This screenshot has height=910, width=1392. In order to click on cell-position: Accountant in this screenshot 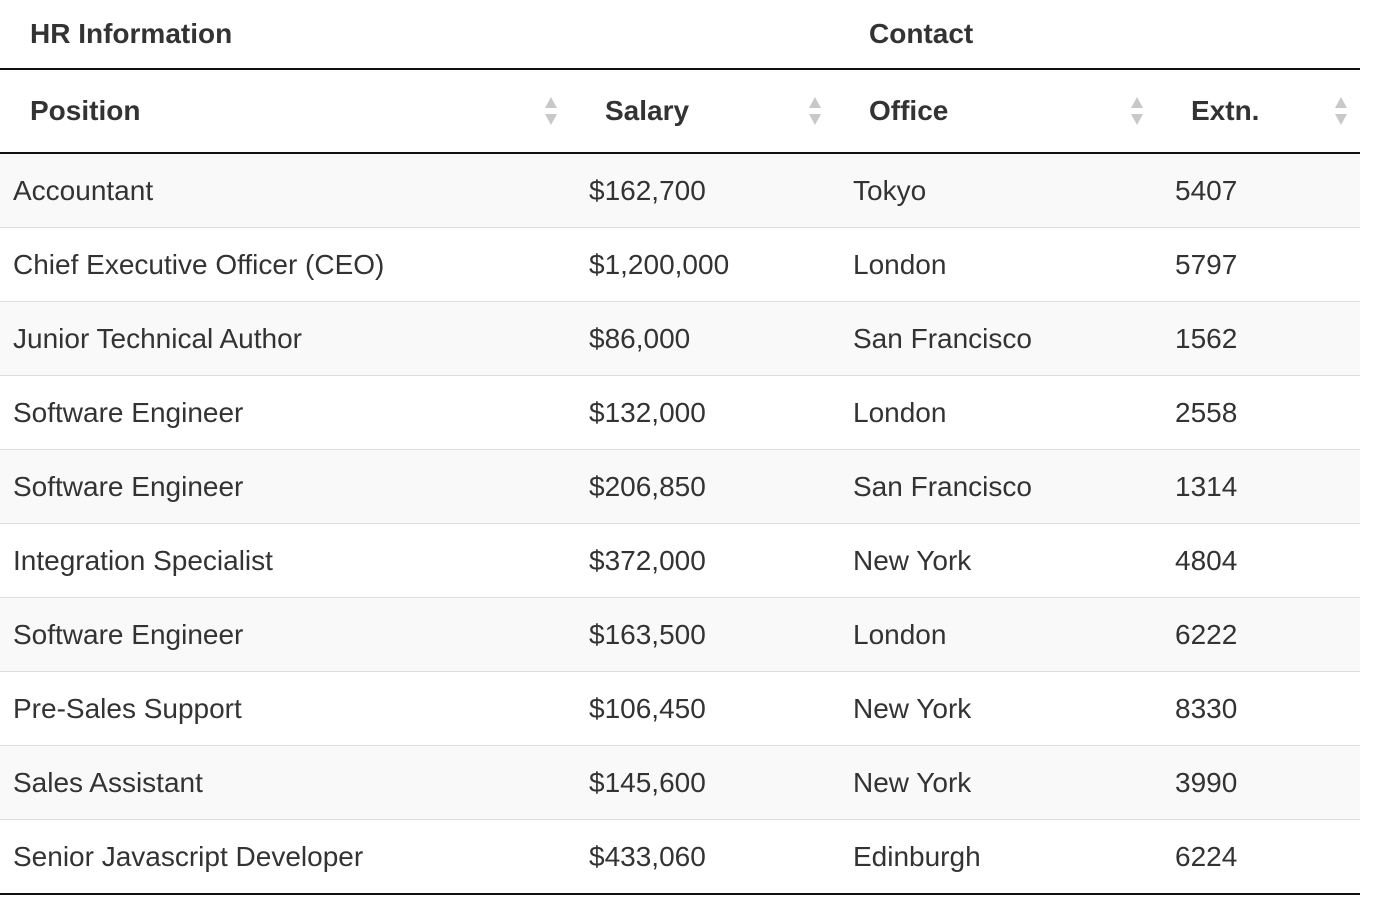, I will do `click(288, 190)`.